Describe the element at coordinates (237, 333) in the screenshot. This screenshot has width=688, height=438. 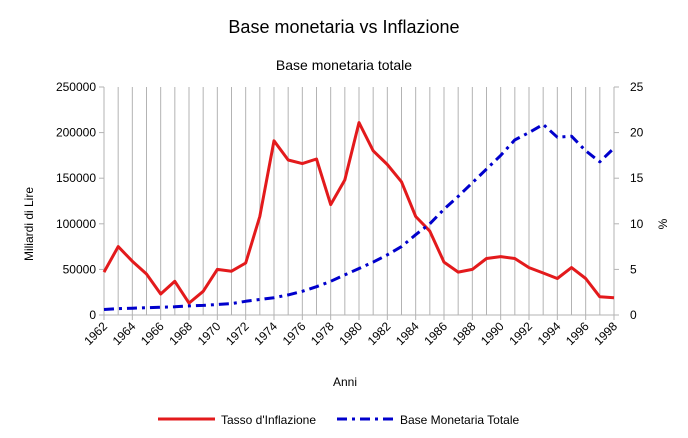
I see `x-tick-label: 1972` at that location.